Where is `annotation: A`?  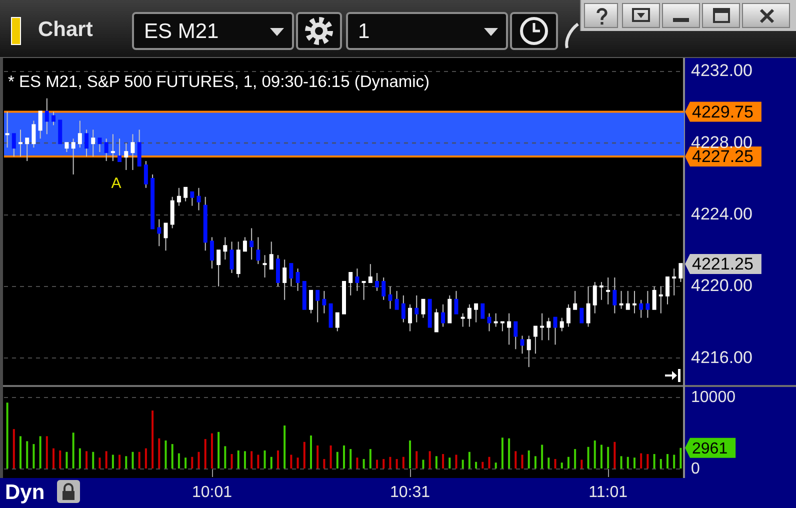 annotation: A is located at coordinates (116, 183).